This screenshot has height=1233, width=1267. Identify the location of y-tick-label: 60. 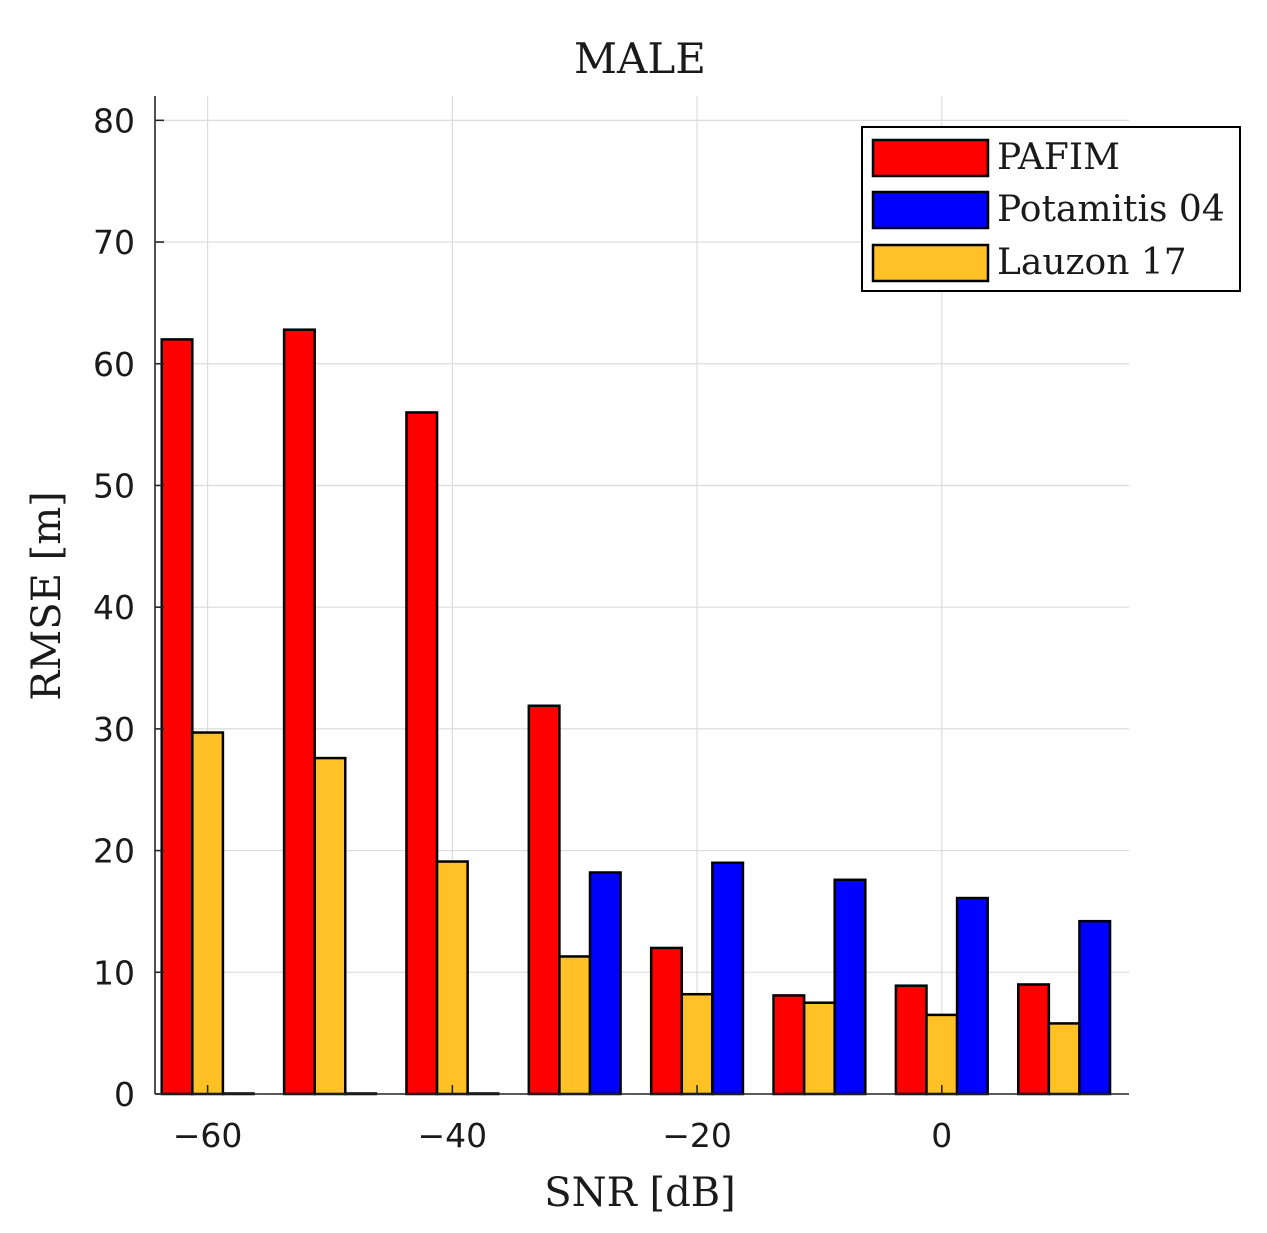
(114, 364).